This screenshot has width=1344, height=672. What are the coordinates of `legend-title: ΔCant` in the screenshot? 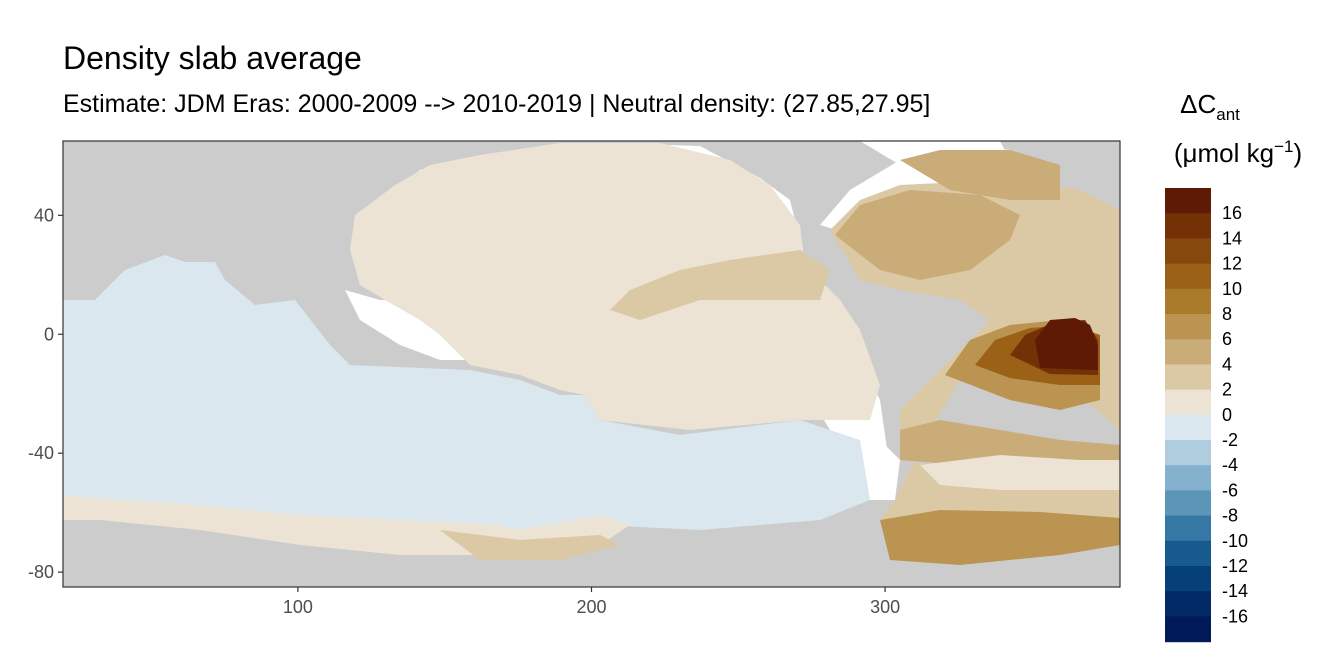 It's located at (1210, 106).